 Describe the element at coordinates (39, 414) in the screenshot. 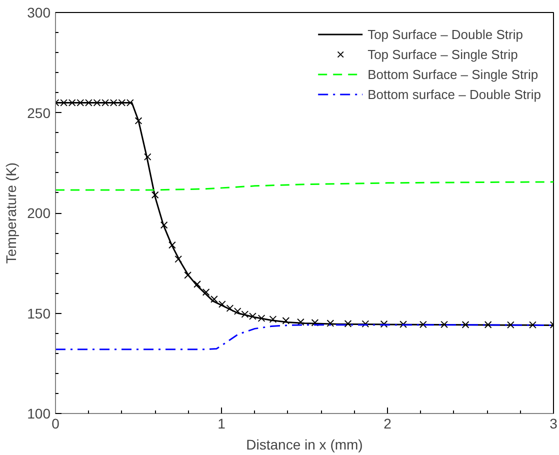

I see `y-tick-label: 100` at that location.